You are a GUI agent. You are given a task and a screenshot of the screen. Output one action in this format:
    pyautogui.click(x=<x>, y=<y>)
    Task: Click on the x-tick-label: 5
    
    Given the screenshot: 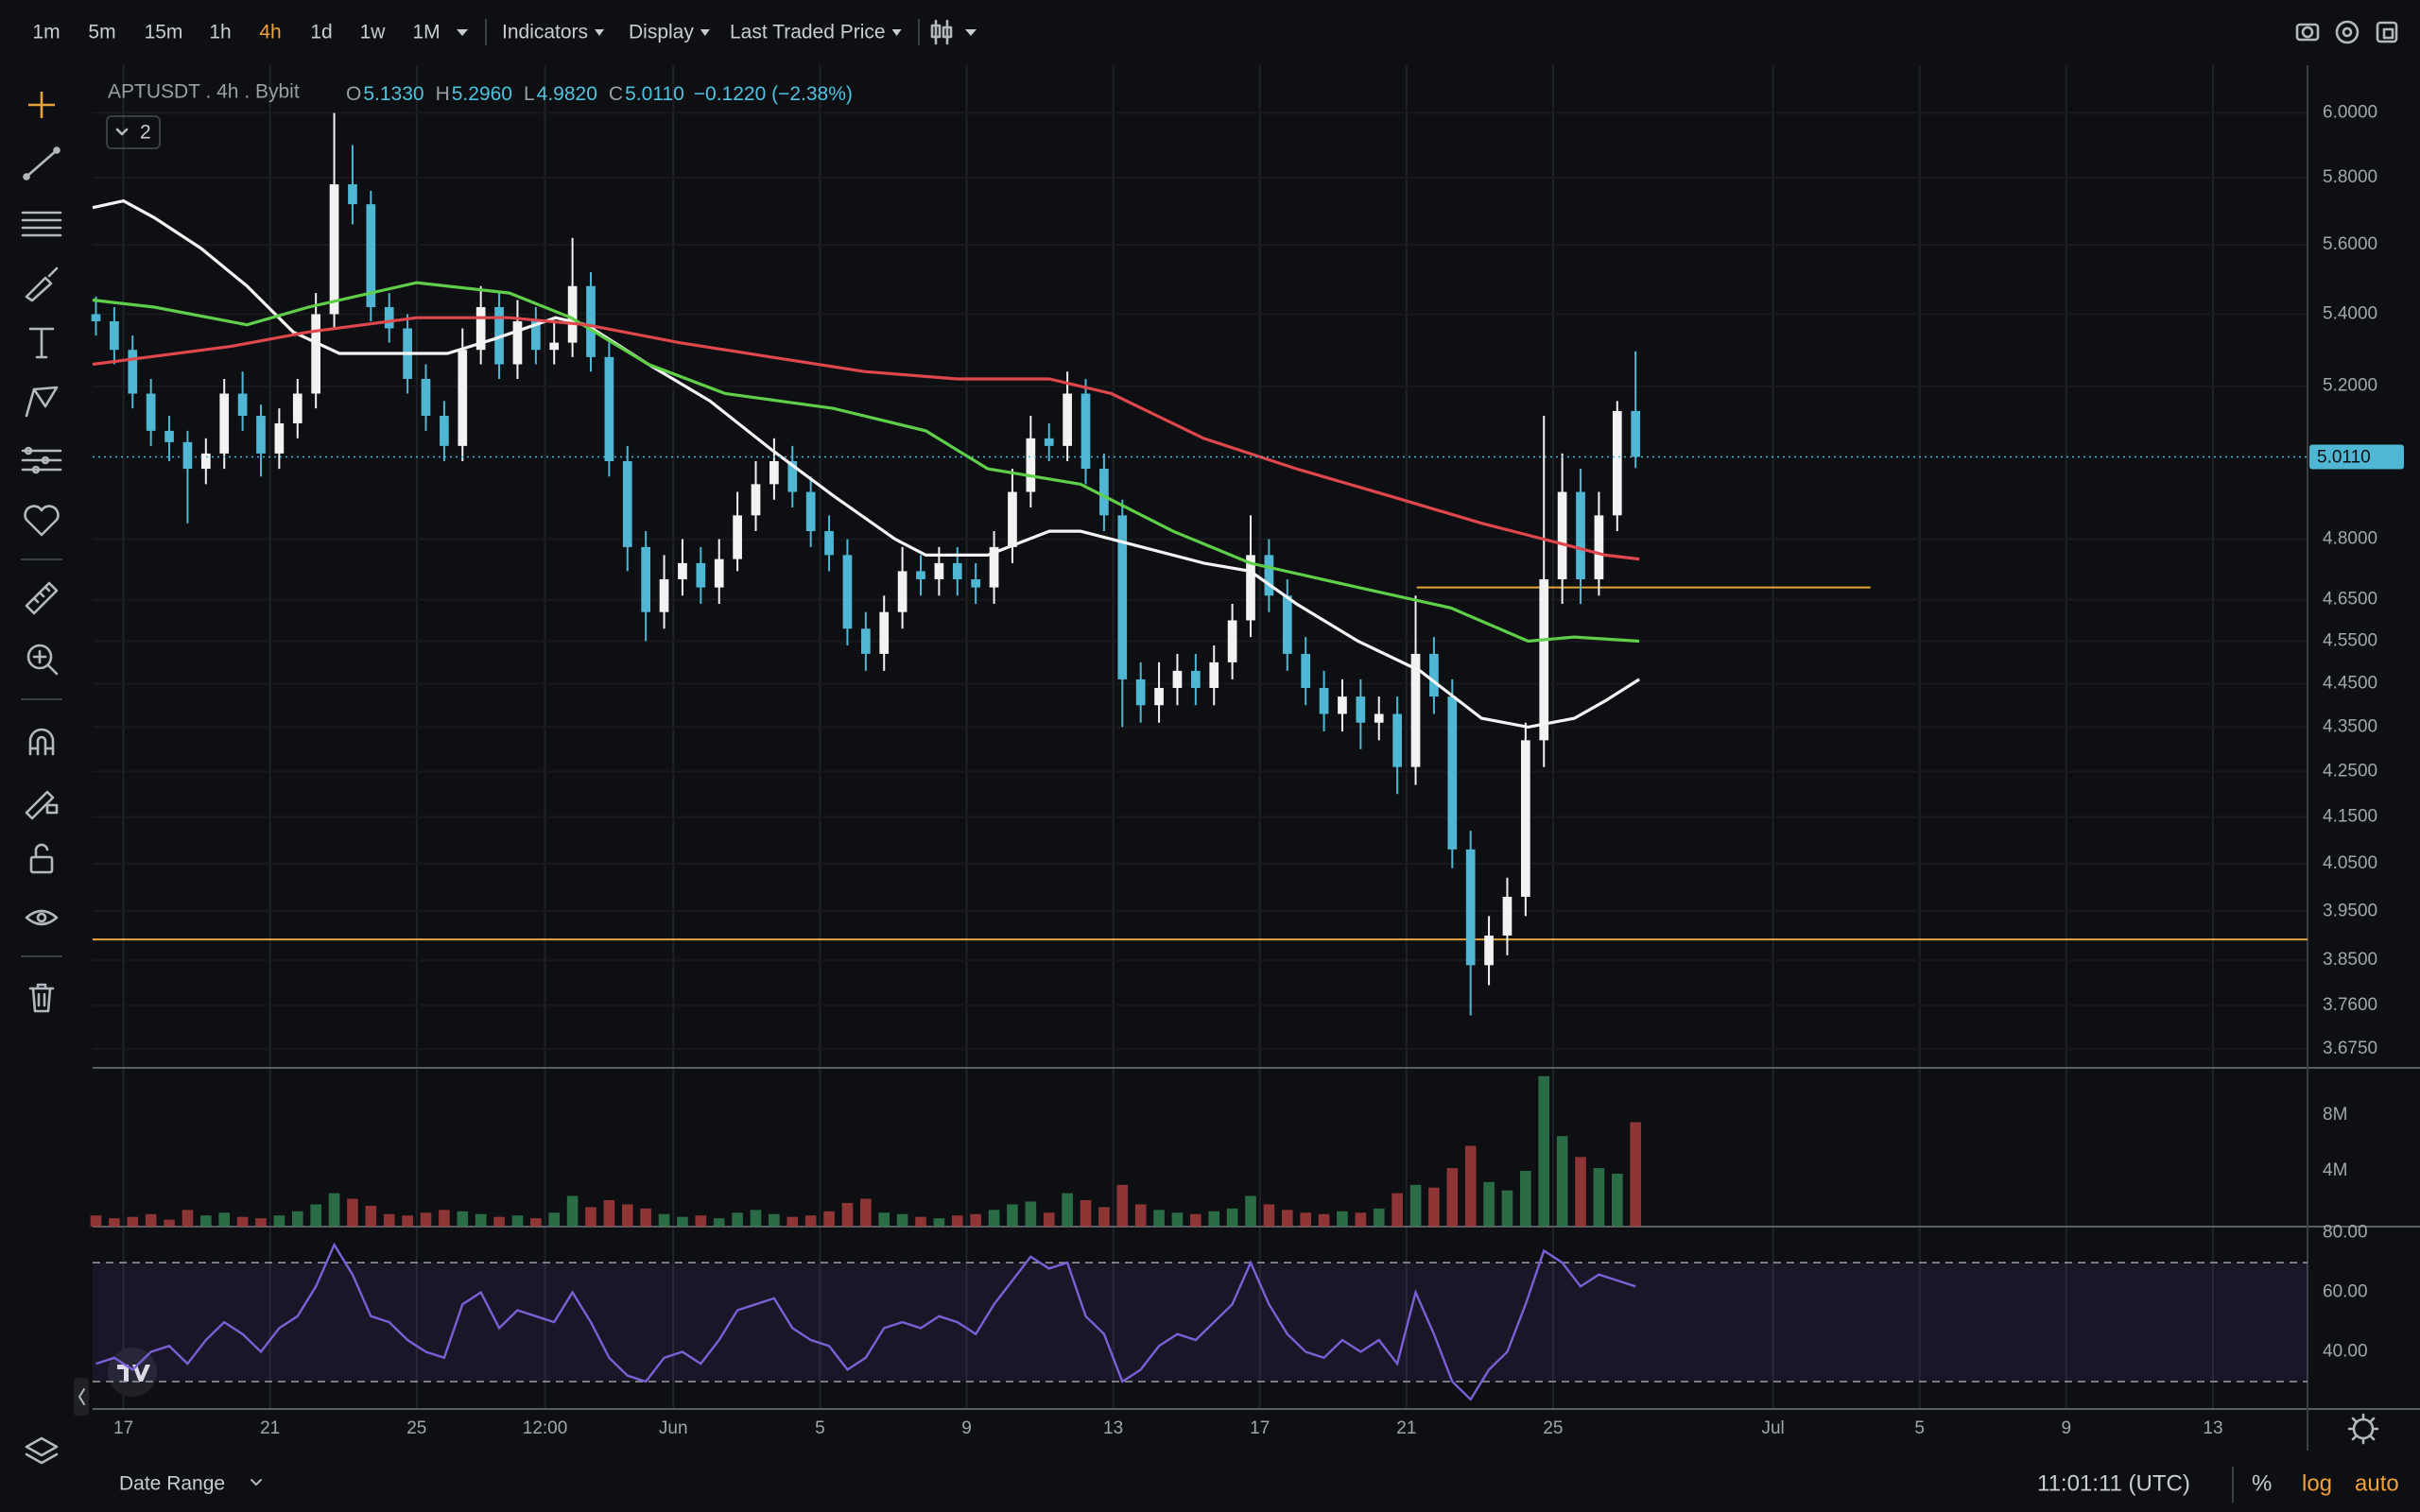 What is the action you would take?
    pyautogui.click(x=1919, y=1428)
    